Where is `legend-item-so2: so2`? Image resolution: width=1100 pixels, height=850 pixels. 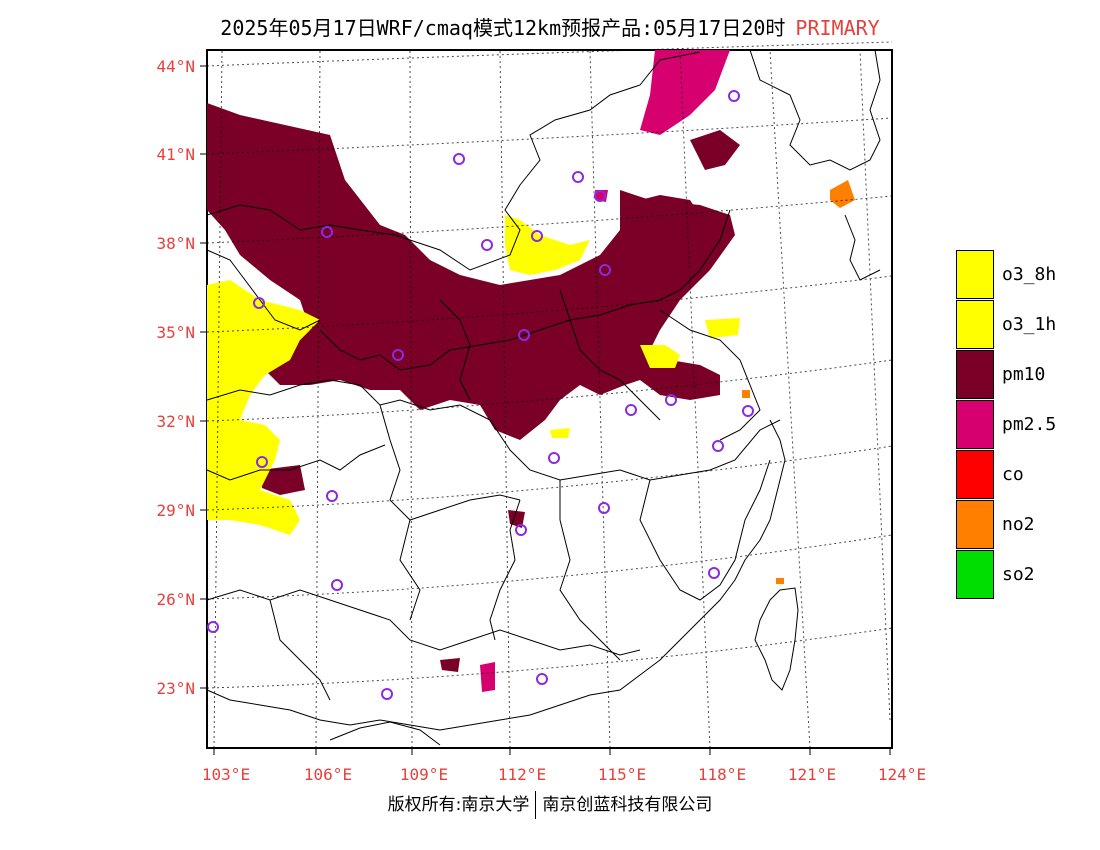
legend-item-so2: so2 is located at coordinates (1021, 574).